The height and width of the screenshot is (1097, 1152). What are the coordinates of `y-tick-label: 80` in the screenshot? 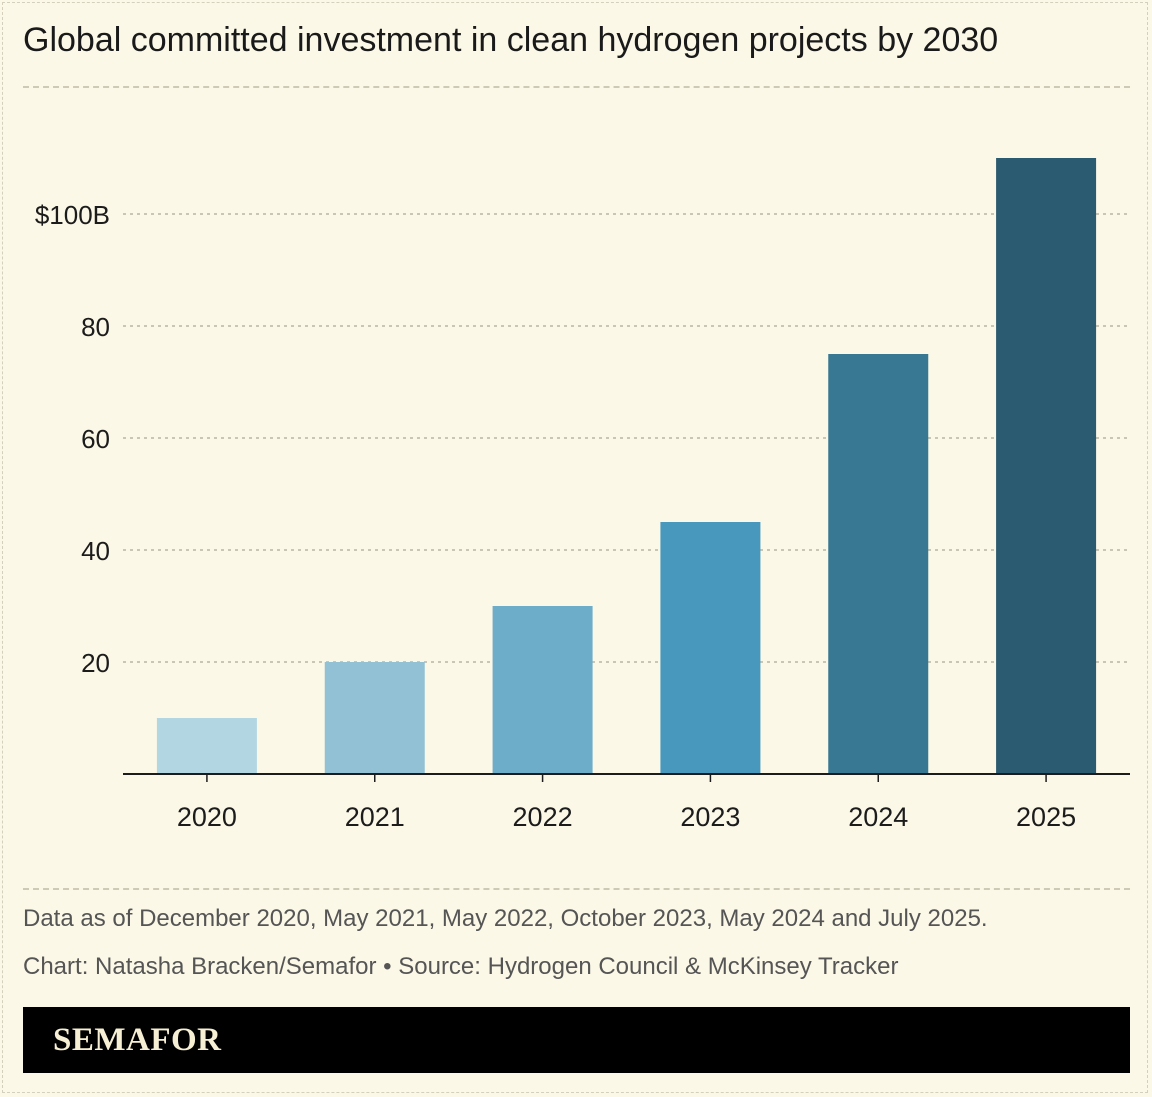 It's located at (95, 327).